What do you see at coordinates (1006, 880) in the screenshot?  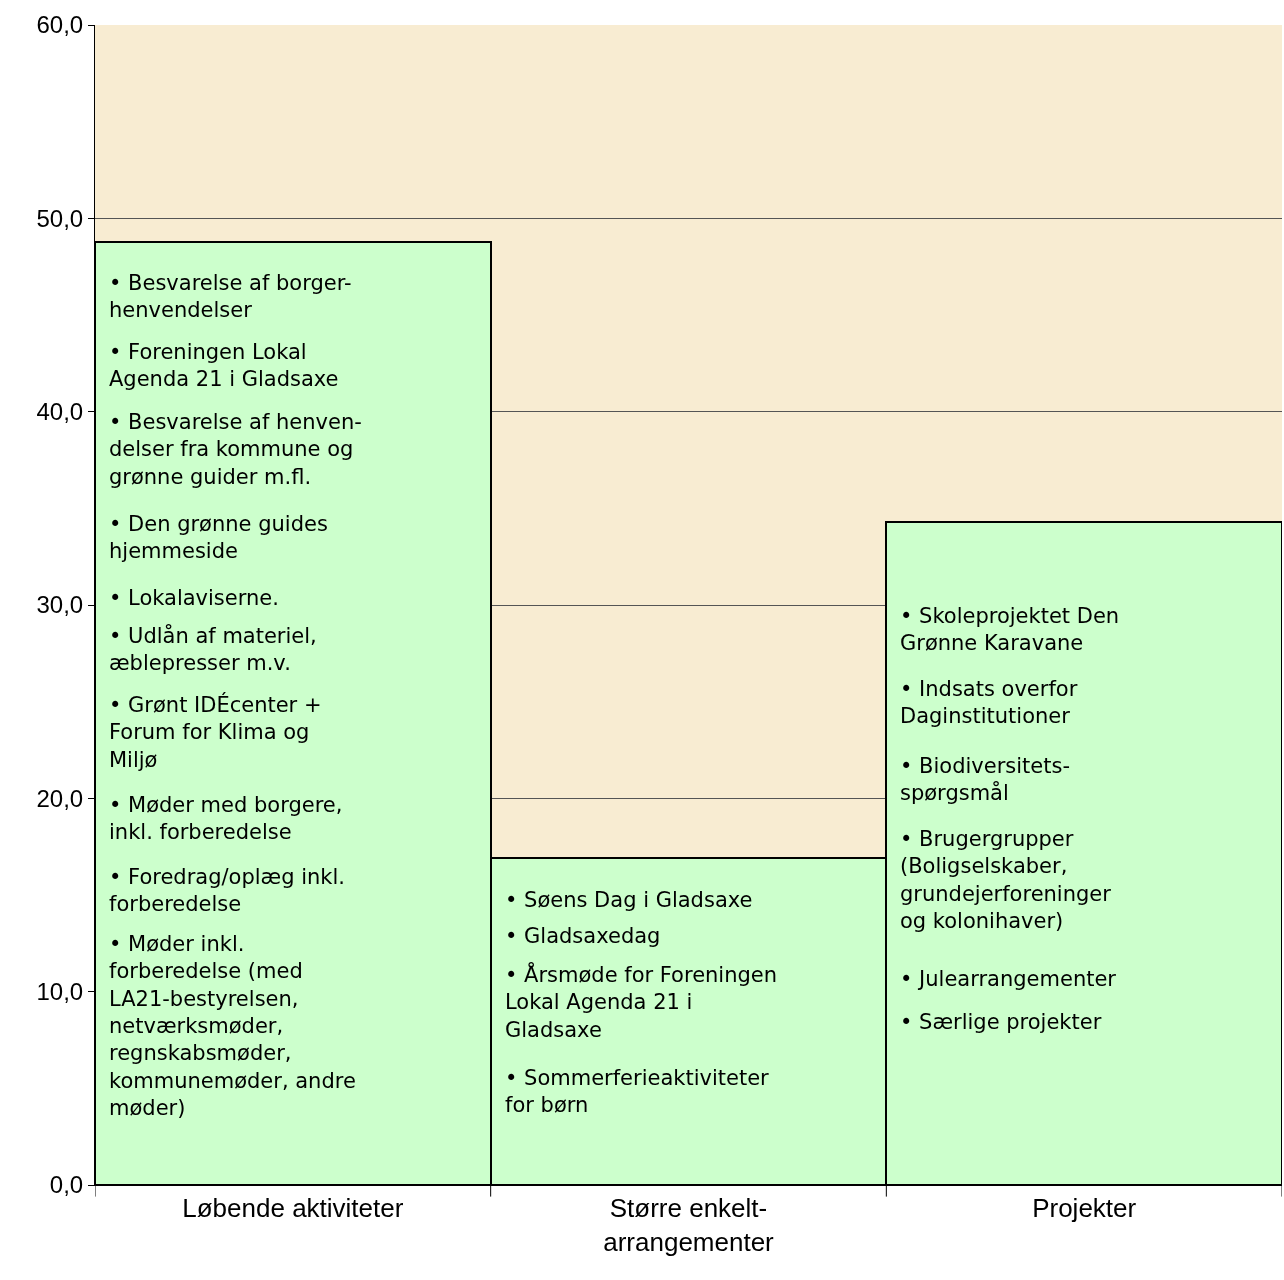 I see `annotation: • Brugergrupper (Boligselskaber, grundejerforeninger og kolonihaver)` at bounding box center [1006, 880].